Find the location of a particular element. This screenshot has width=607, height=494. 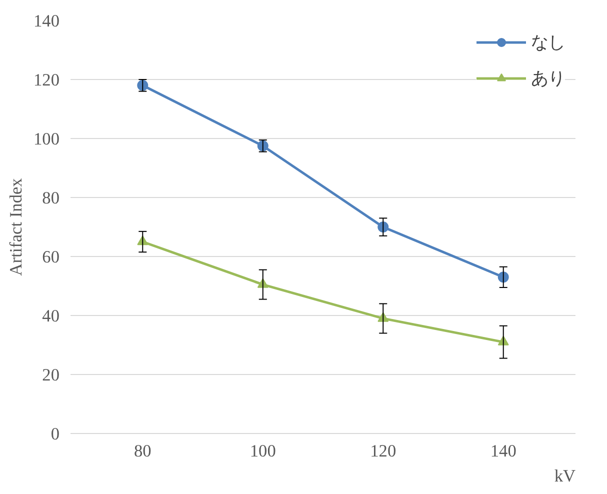

x-tick-label: 140 is located at coordinates (503, 451).